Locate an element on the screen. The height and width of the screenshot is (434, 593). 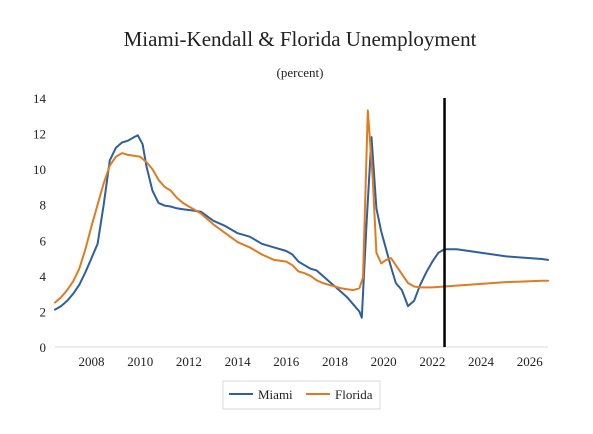
x-tick-label: 2020 is located at coordinates (384, 361).